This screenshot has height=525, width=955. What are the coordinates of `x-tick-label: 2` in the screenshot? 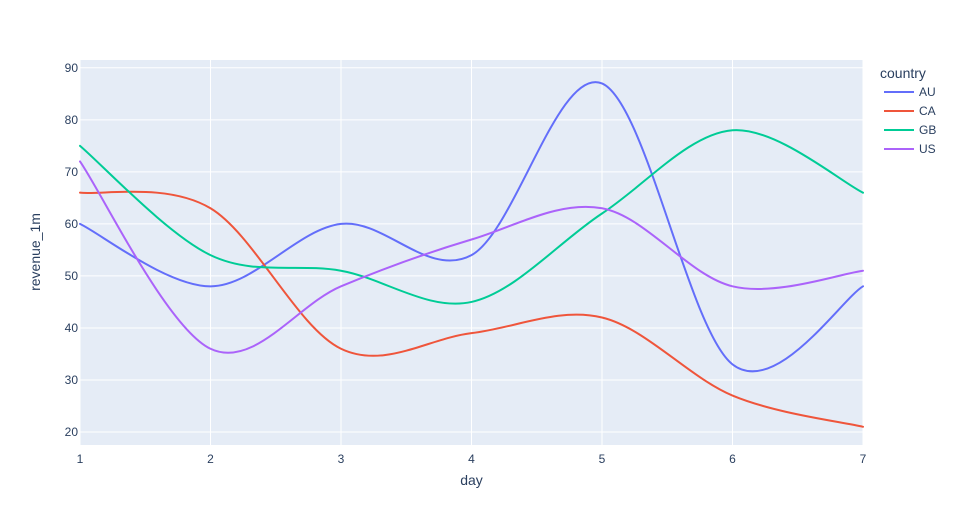 It's located at (210, 459).